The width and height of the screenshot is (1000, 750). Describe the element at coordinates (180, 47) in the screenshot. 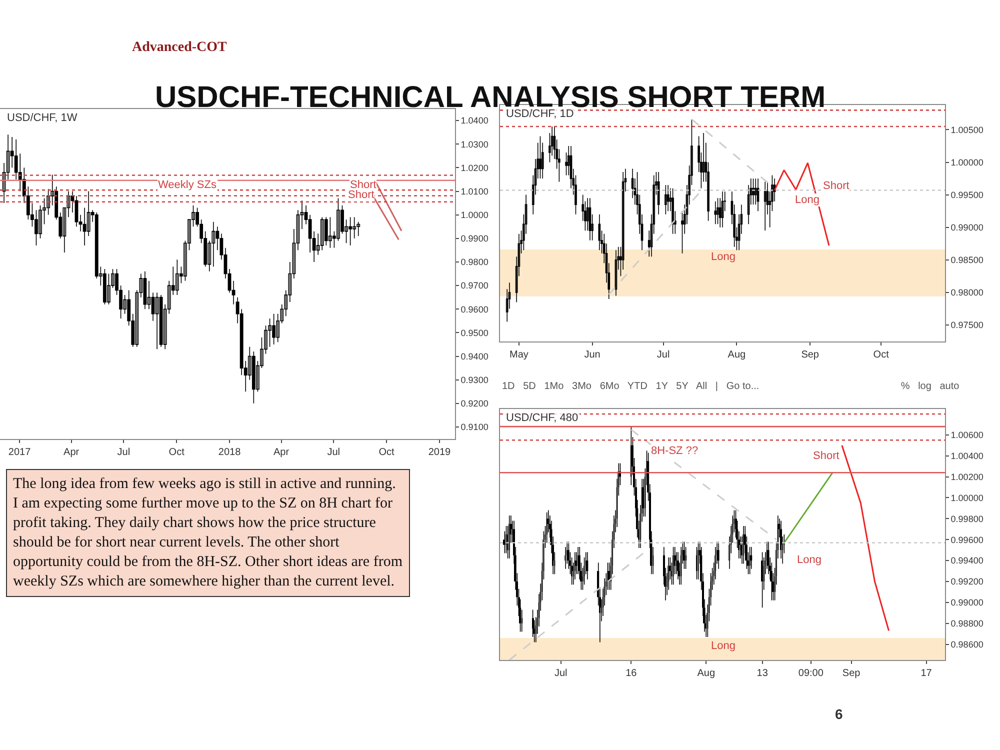

I see `text: Advanced-COT` at that location.